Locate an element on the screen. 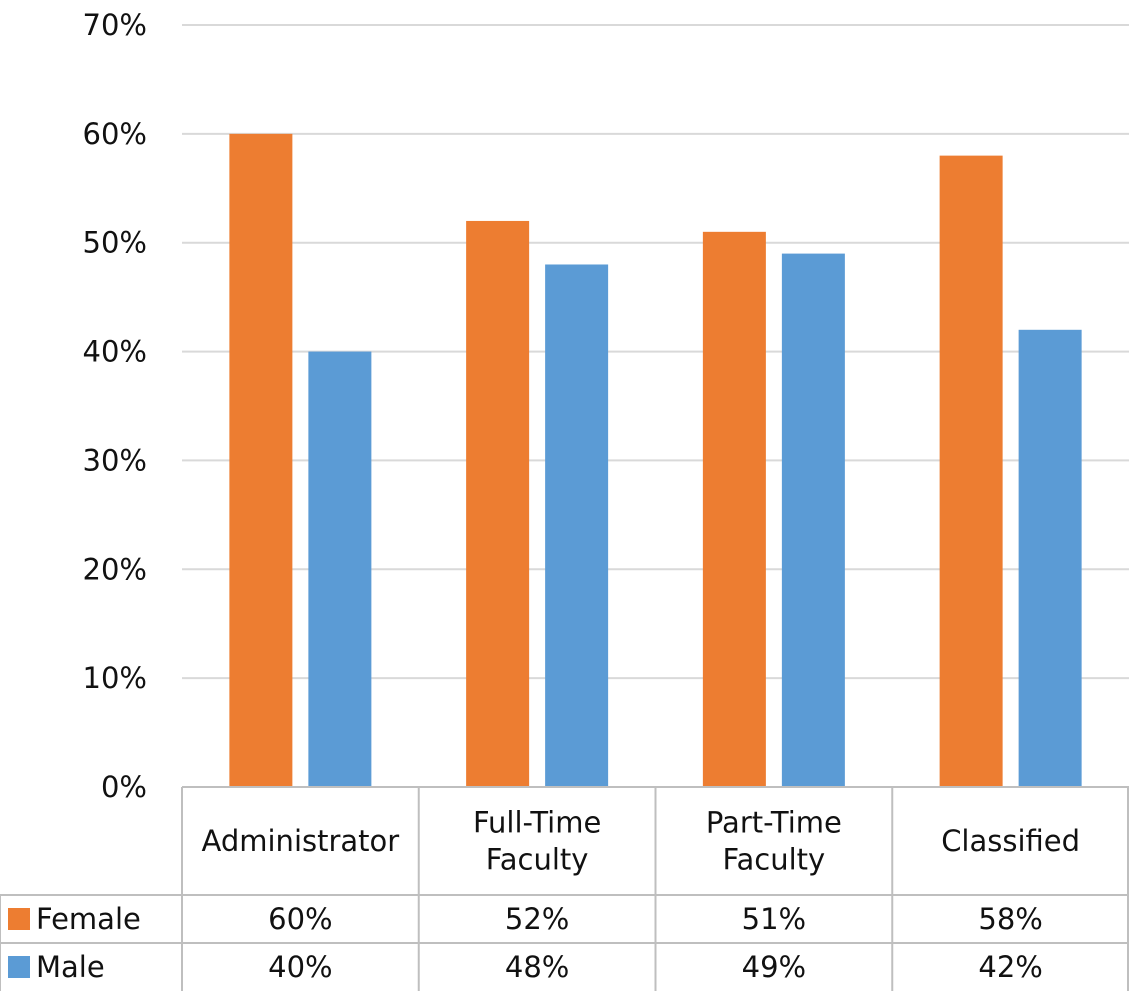 This screenshot has width=1129, height=995. data-label: 51% is located at coordinates (774, 919).